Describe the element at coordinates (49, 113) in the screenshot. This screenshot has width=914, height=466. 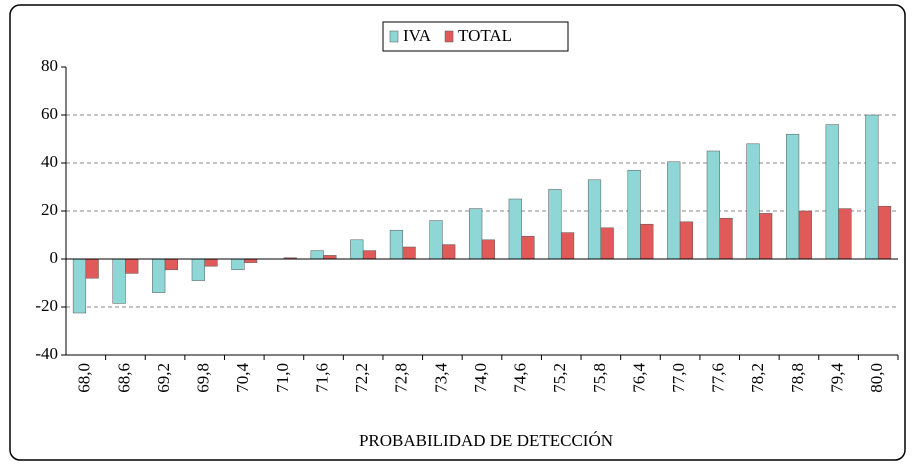
I see `y-tick-label: 60` at that location.